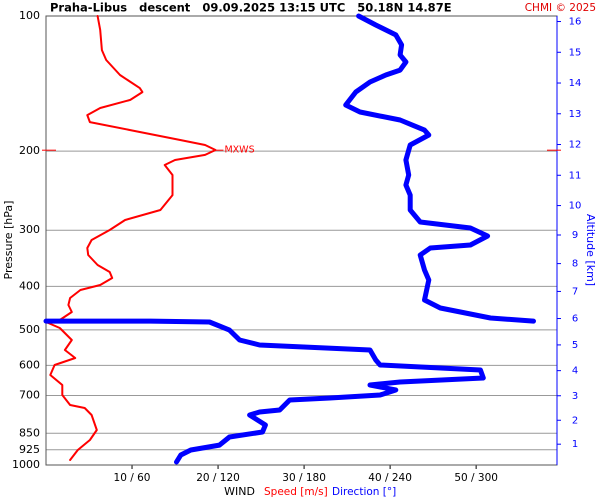 This screenshot has width=600, height=500. What do you see at coordinates (132, 478) in the screenshot?
I see `x-tick-label: 10 / 60` at bounding box center [132, 478].